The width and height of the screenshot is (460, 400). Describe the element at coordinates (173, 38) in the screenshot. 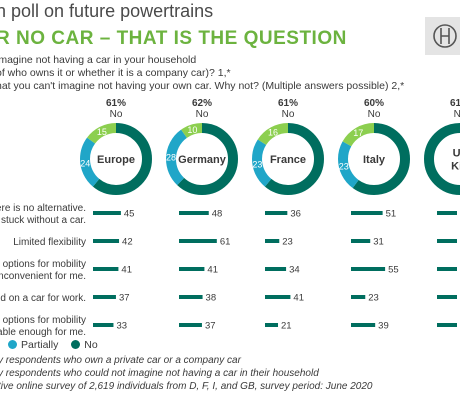

I see `page-subtitle: R NO CAR – THAT IS THE QUESTION` at that location.